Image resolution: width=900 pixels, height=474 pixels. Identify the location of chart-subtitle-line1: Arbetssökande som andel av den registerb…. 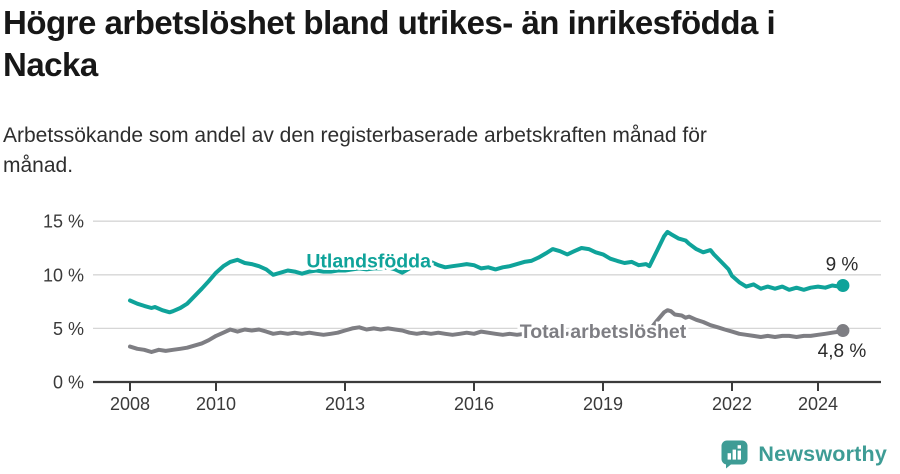
(355, 135).